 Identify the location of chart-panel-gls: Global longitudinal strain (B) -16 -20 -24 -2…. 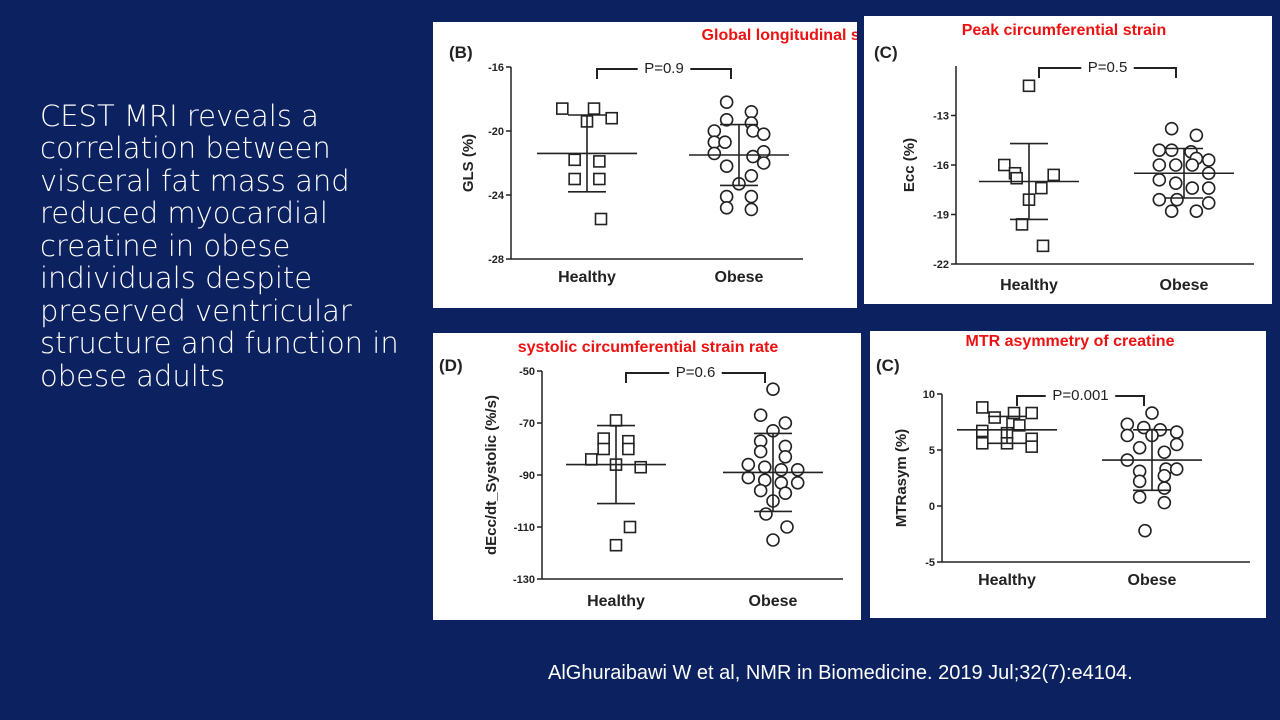
(645, 165).